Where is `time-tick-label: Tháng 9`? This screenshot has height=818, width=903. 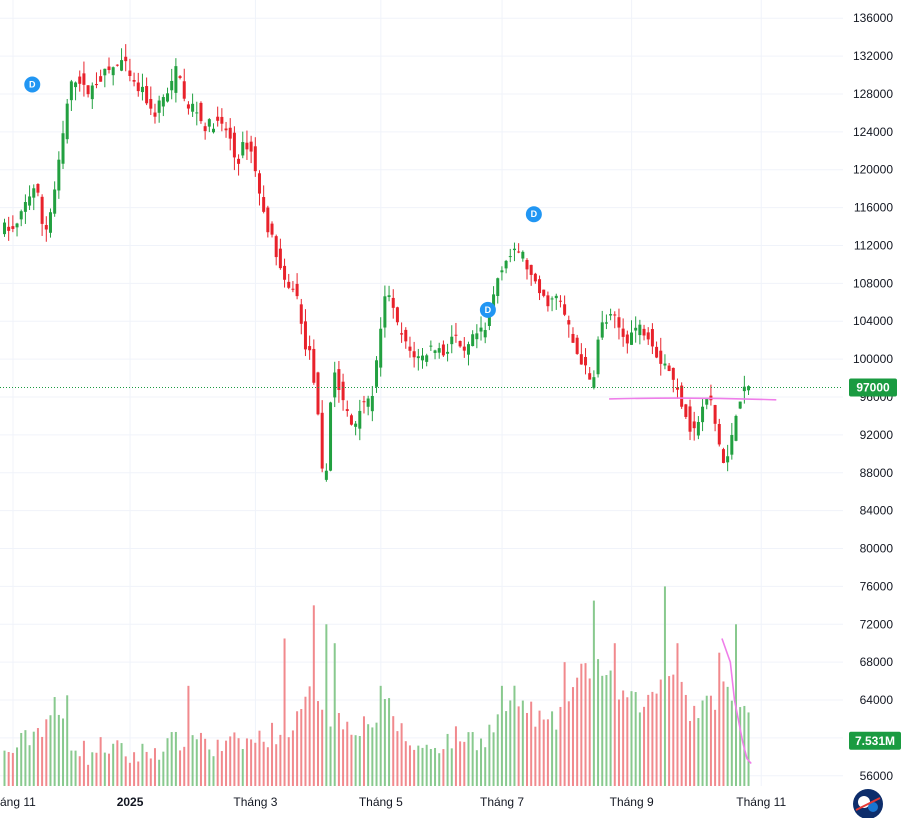
time-tick-label: Tháng 9 is located at coordinates (632, 802).